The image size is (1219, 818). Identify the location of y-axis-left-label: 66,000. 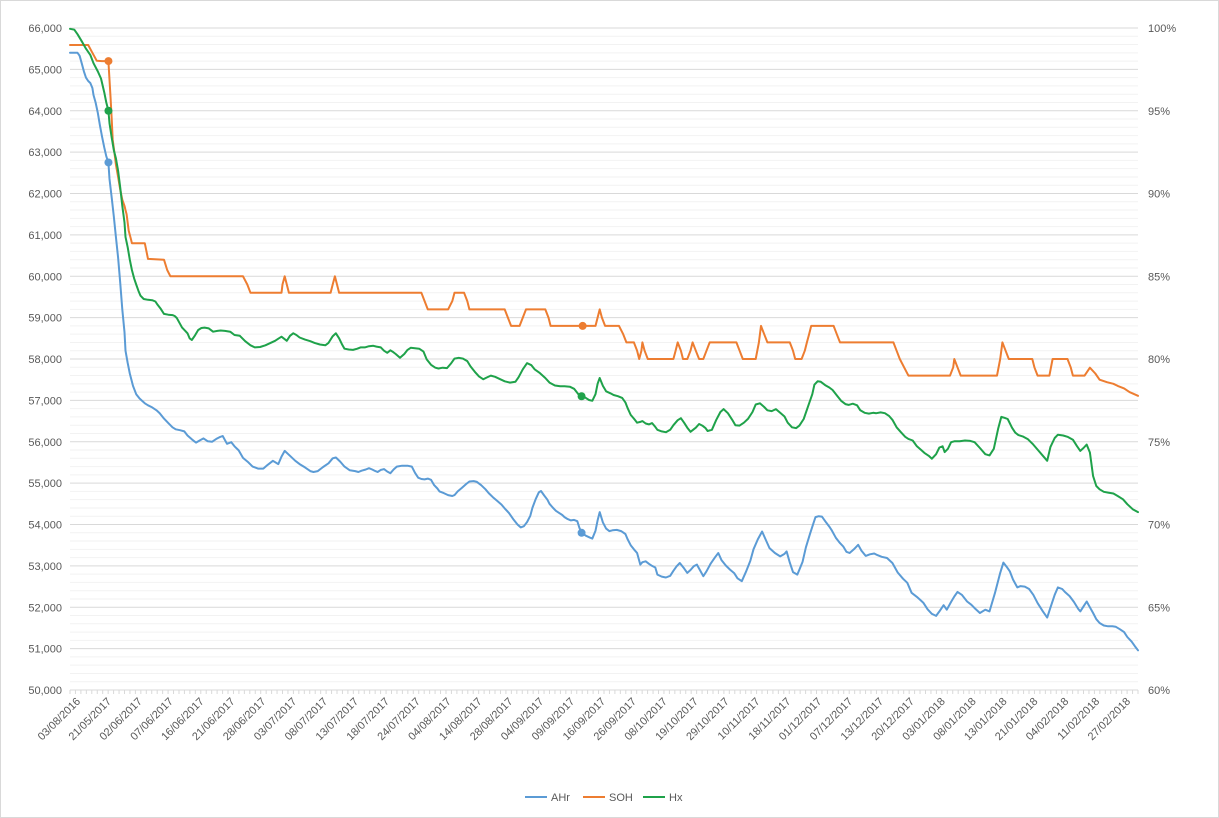
(45, 29).